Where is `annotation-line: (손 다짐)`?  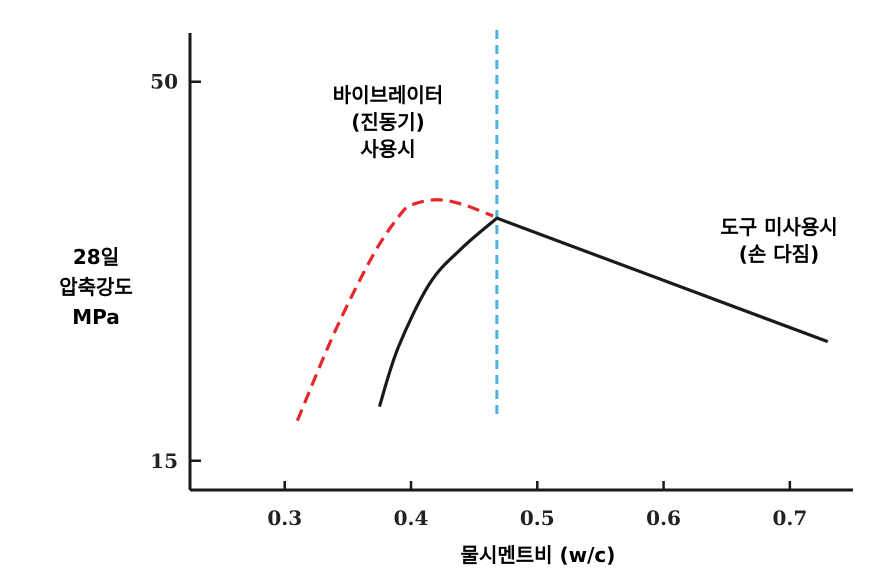 annotation-line: (손 다짐) is located at coordinates (779, 254).